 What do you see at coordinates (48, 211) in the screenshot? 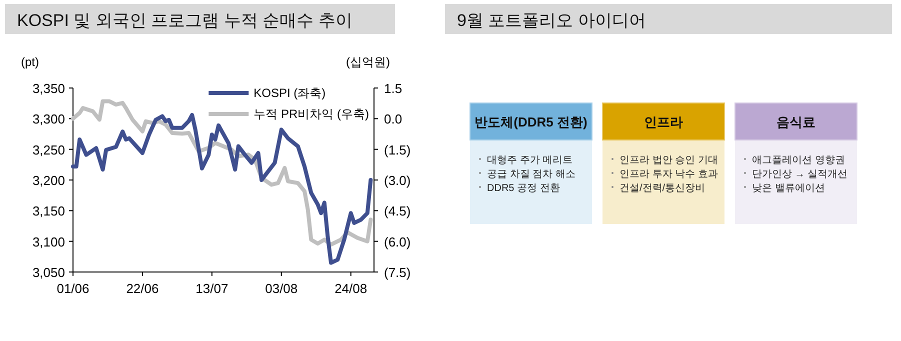
I see `y-tick-label: 3,150` at bounding box center [48, 211].